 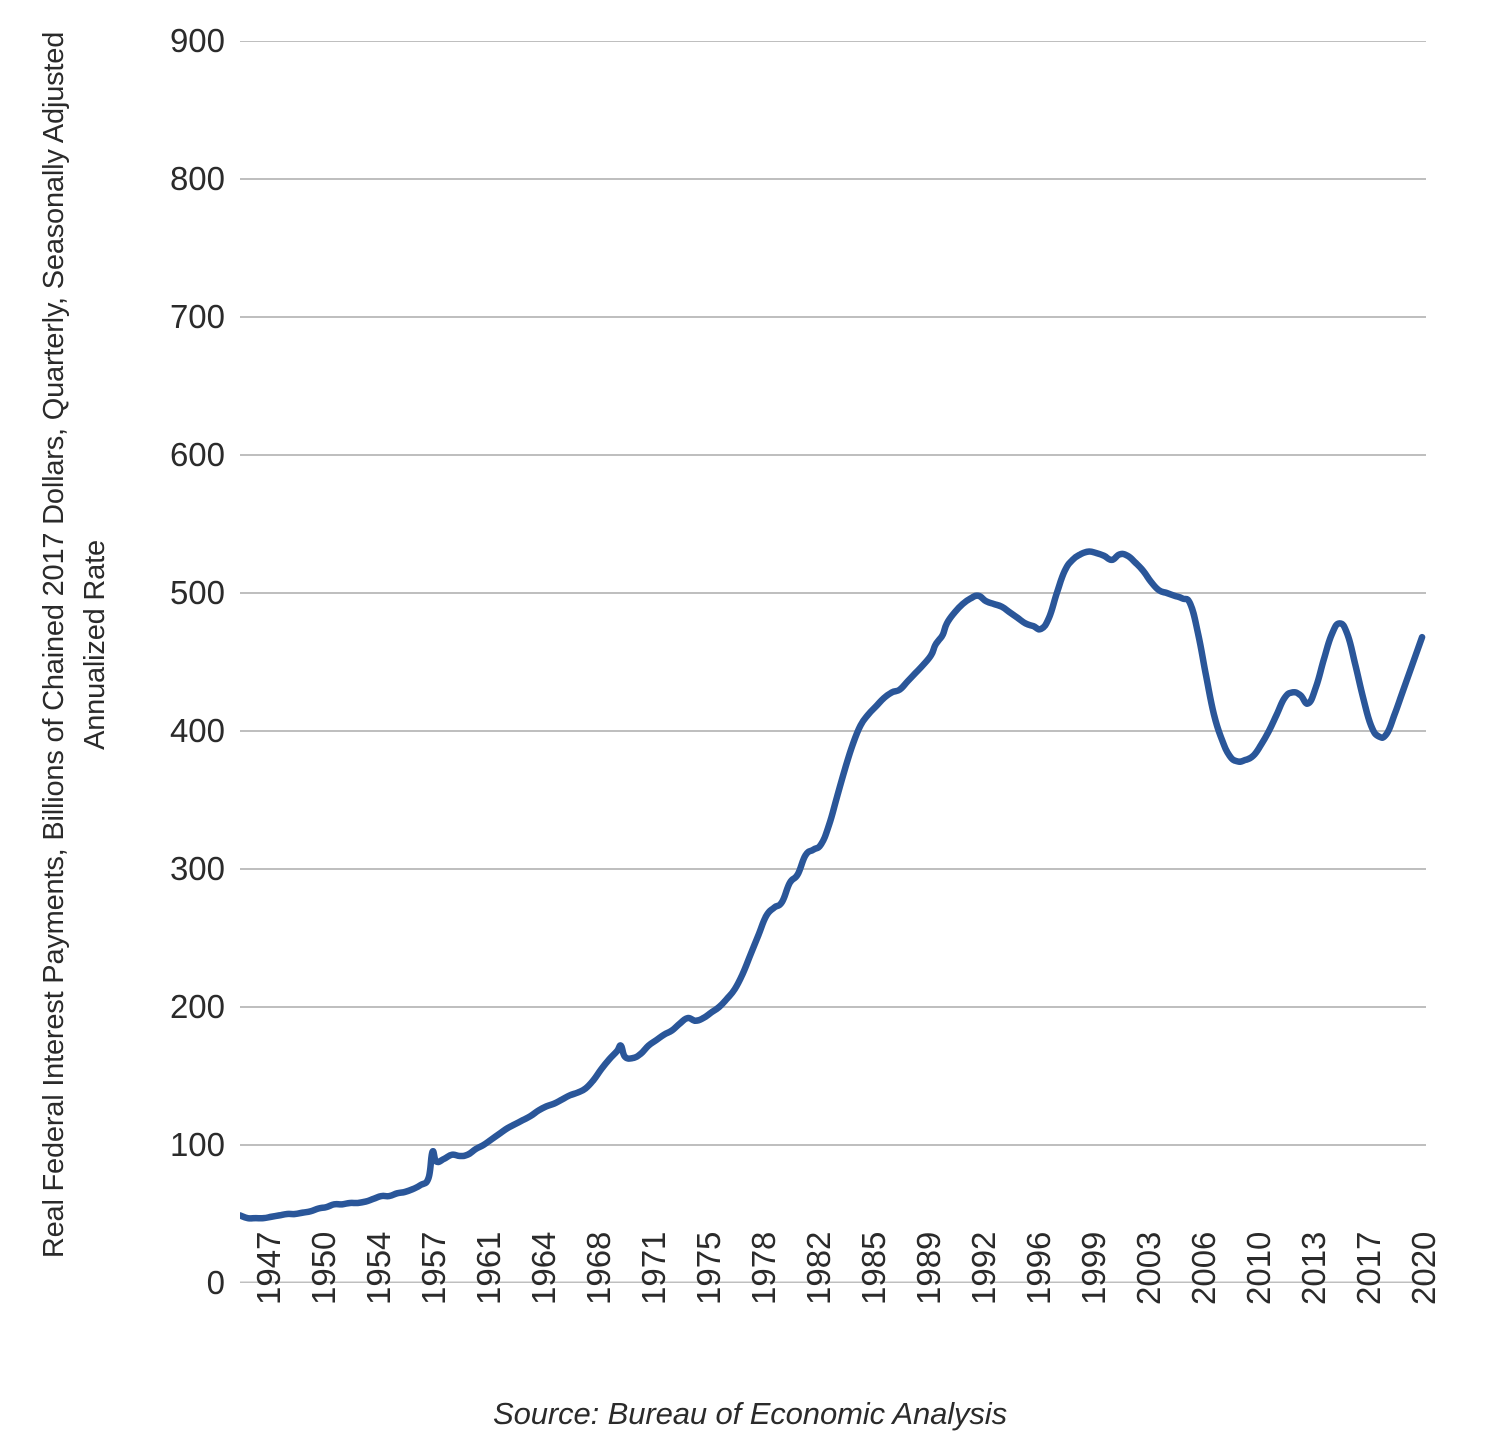 I want to click on x-axis-tick-label: 1996, so click(x=1038, y=1268).